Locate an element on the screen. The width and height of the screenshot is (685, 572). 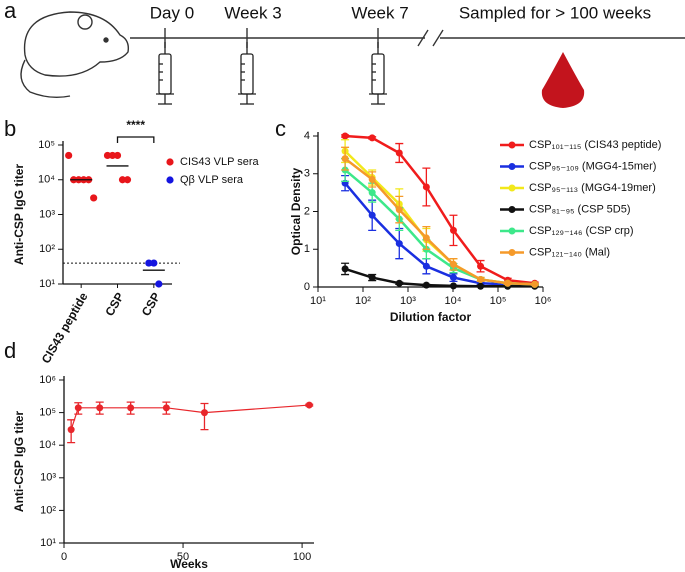
y-tick-label: 3 is located at coordinates (307, 174).